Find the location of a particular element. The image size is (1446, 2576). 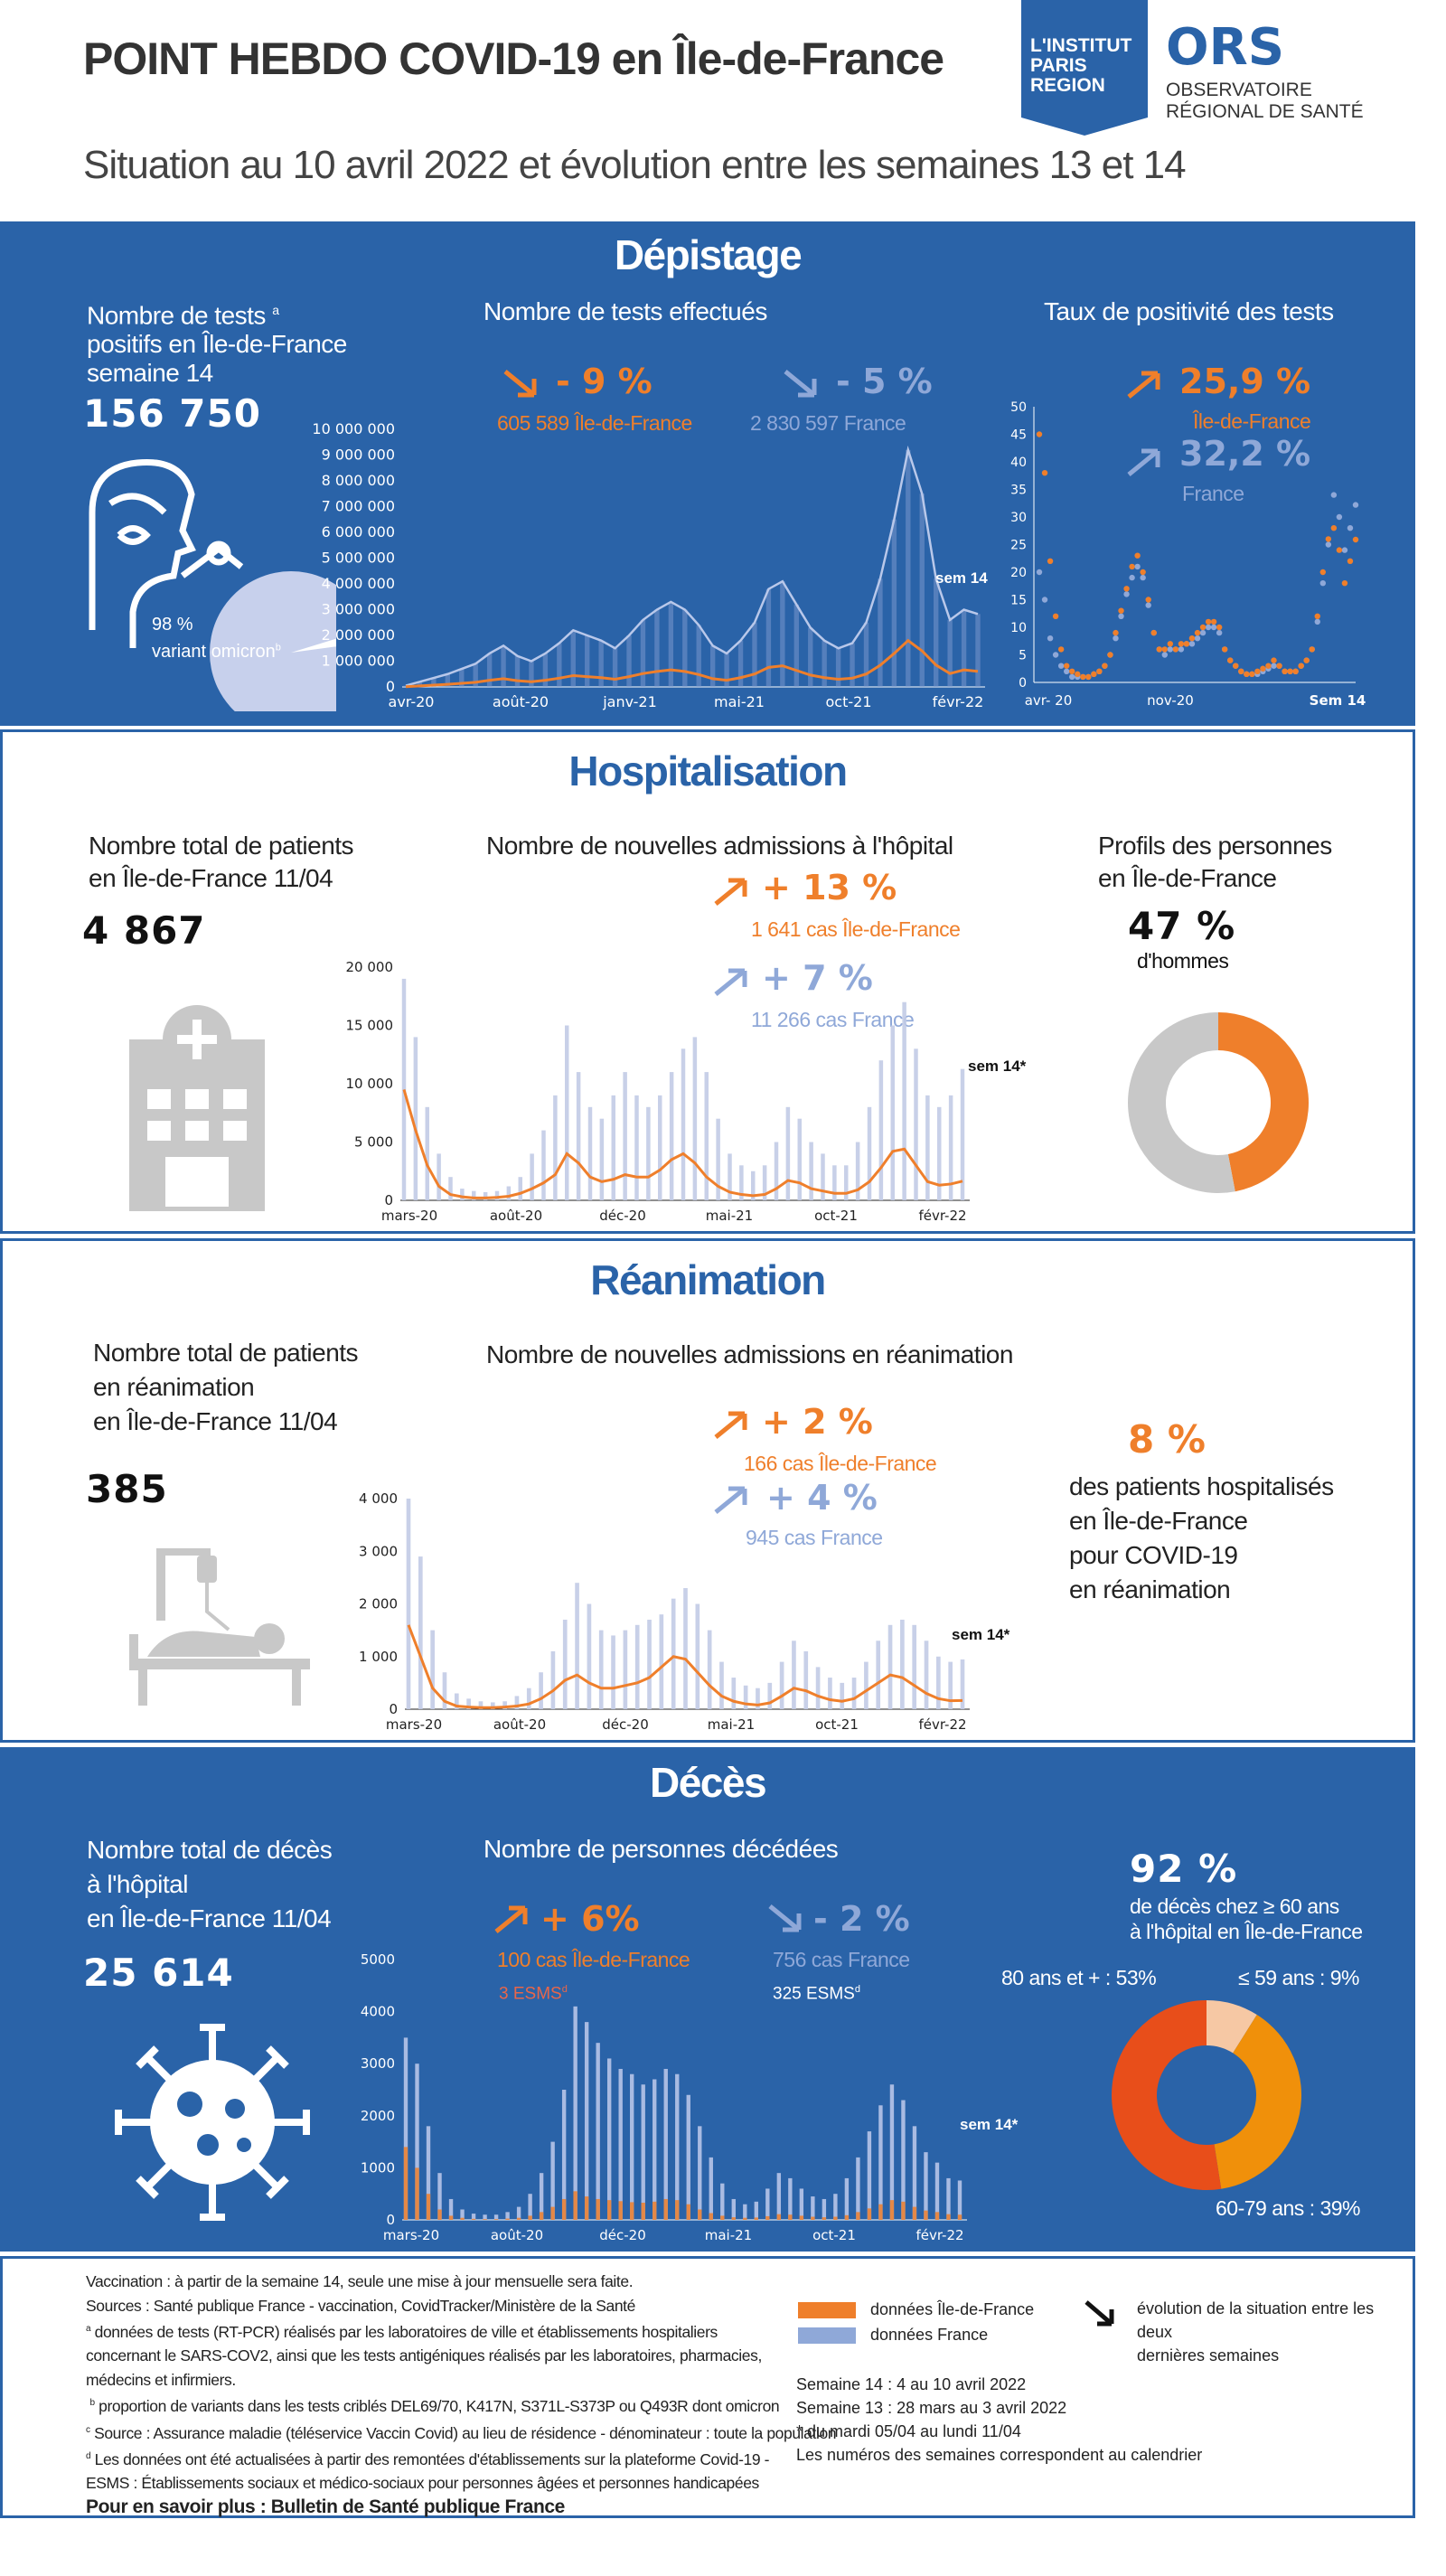

ors-logo-text: OBSERVATOIRE RÉGIONAL DE SANTÉ is located at coordinates (1265, 101).